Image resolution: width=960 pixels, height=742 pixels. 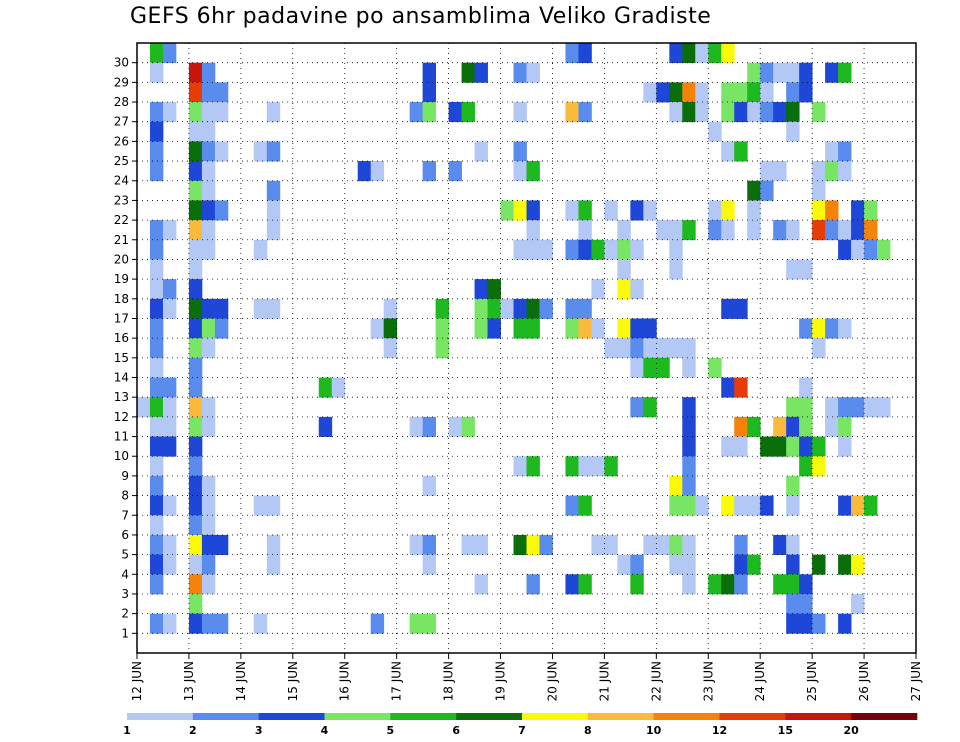 I want to click on y-tick-label: 6, so click(x=125, y=535).